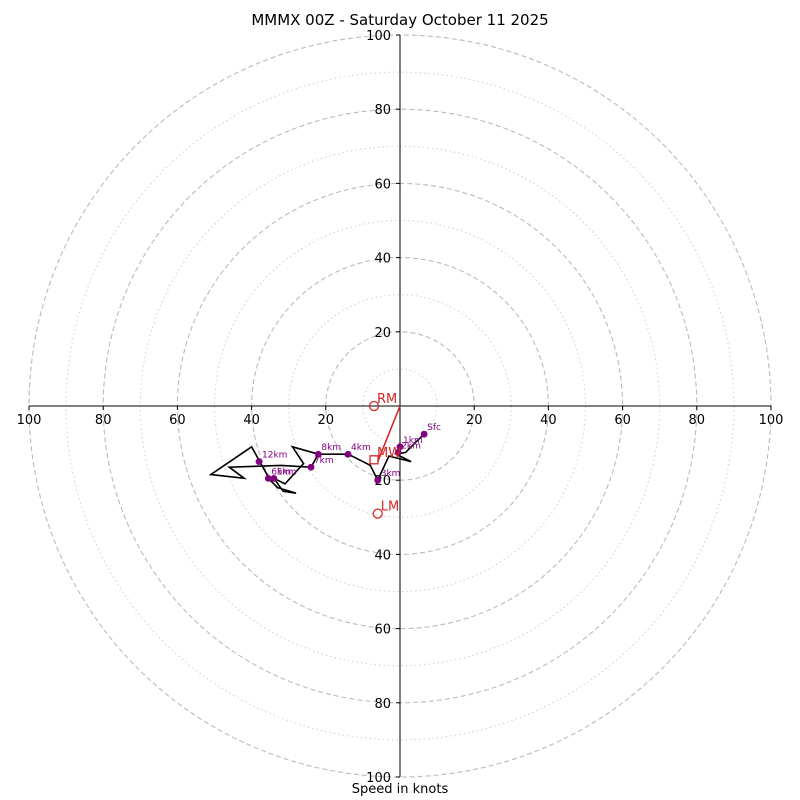 Image resolution: width=800 pixels, height=800 pixels. I want to click on height-label: 5km, so click(287, 472).